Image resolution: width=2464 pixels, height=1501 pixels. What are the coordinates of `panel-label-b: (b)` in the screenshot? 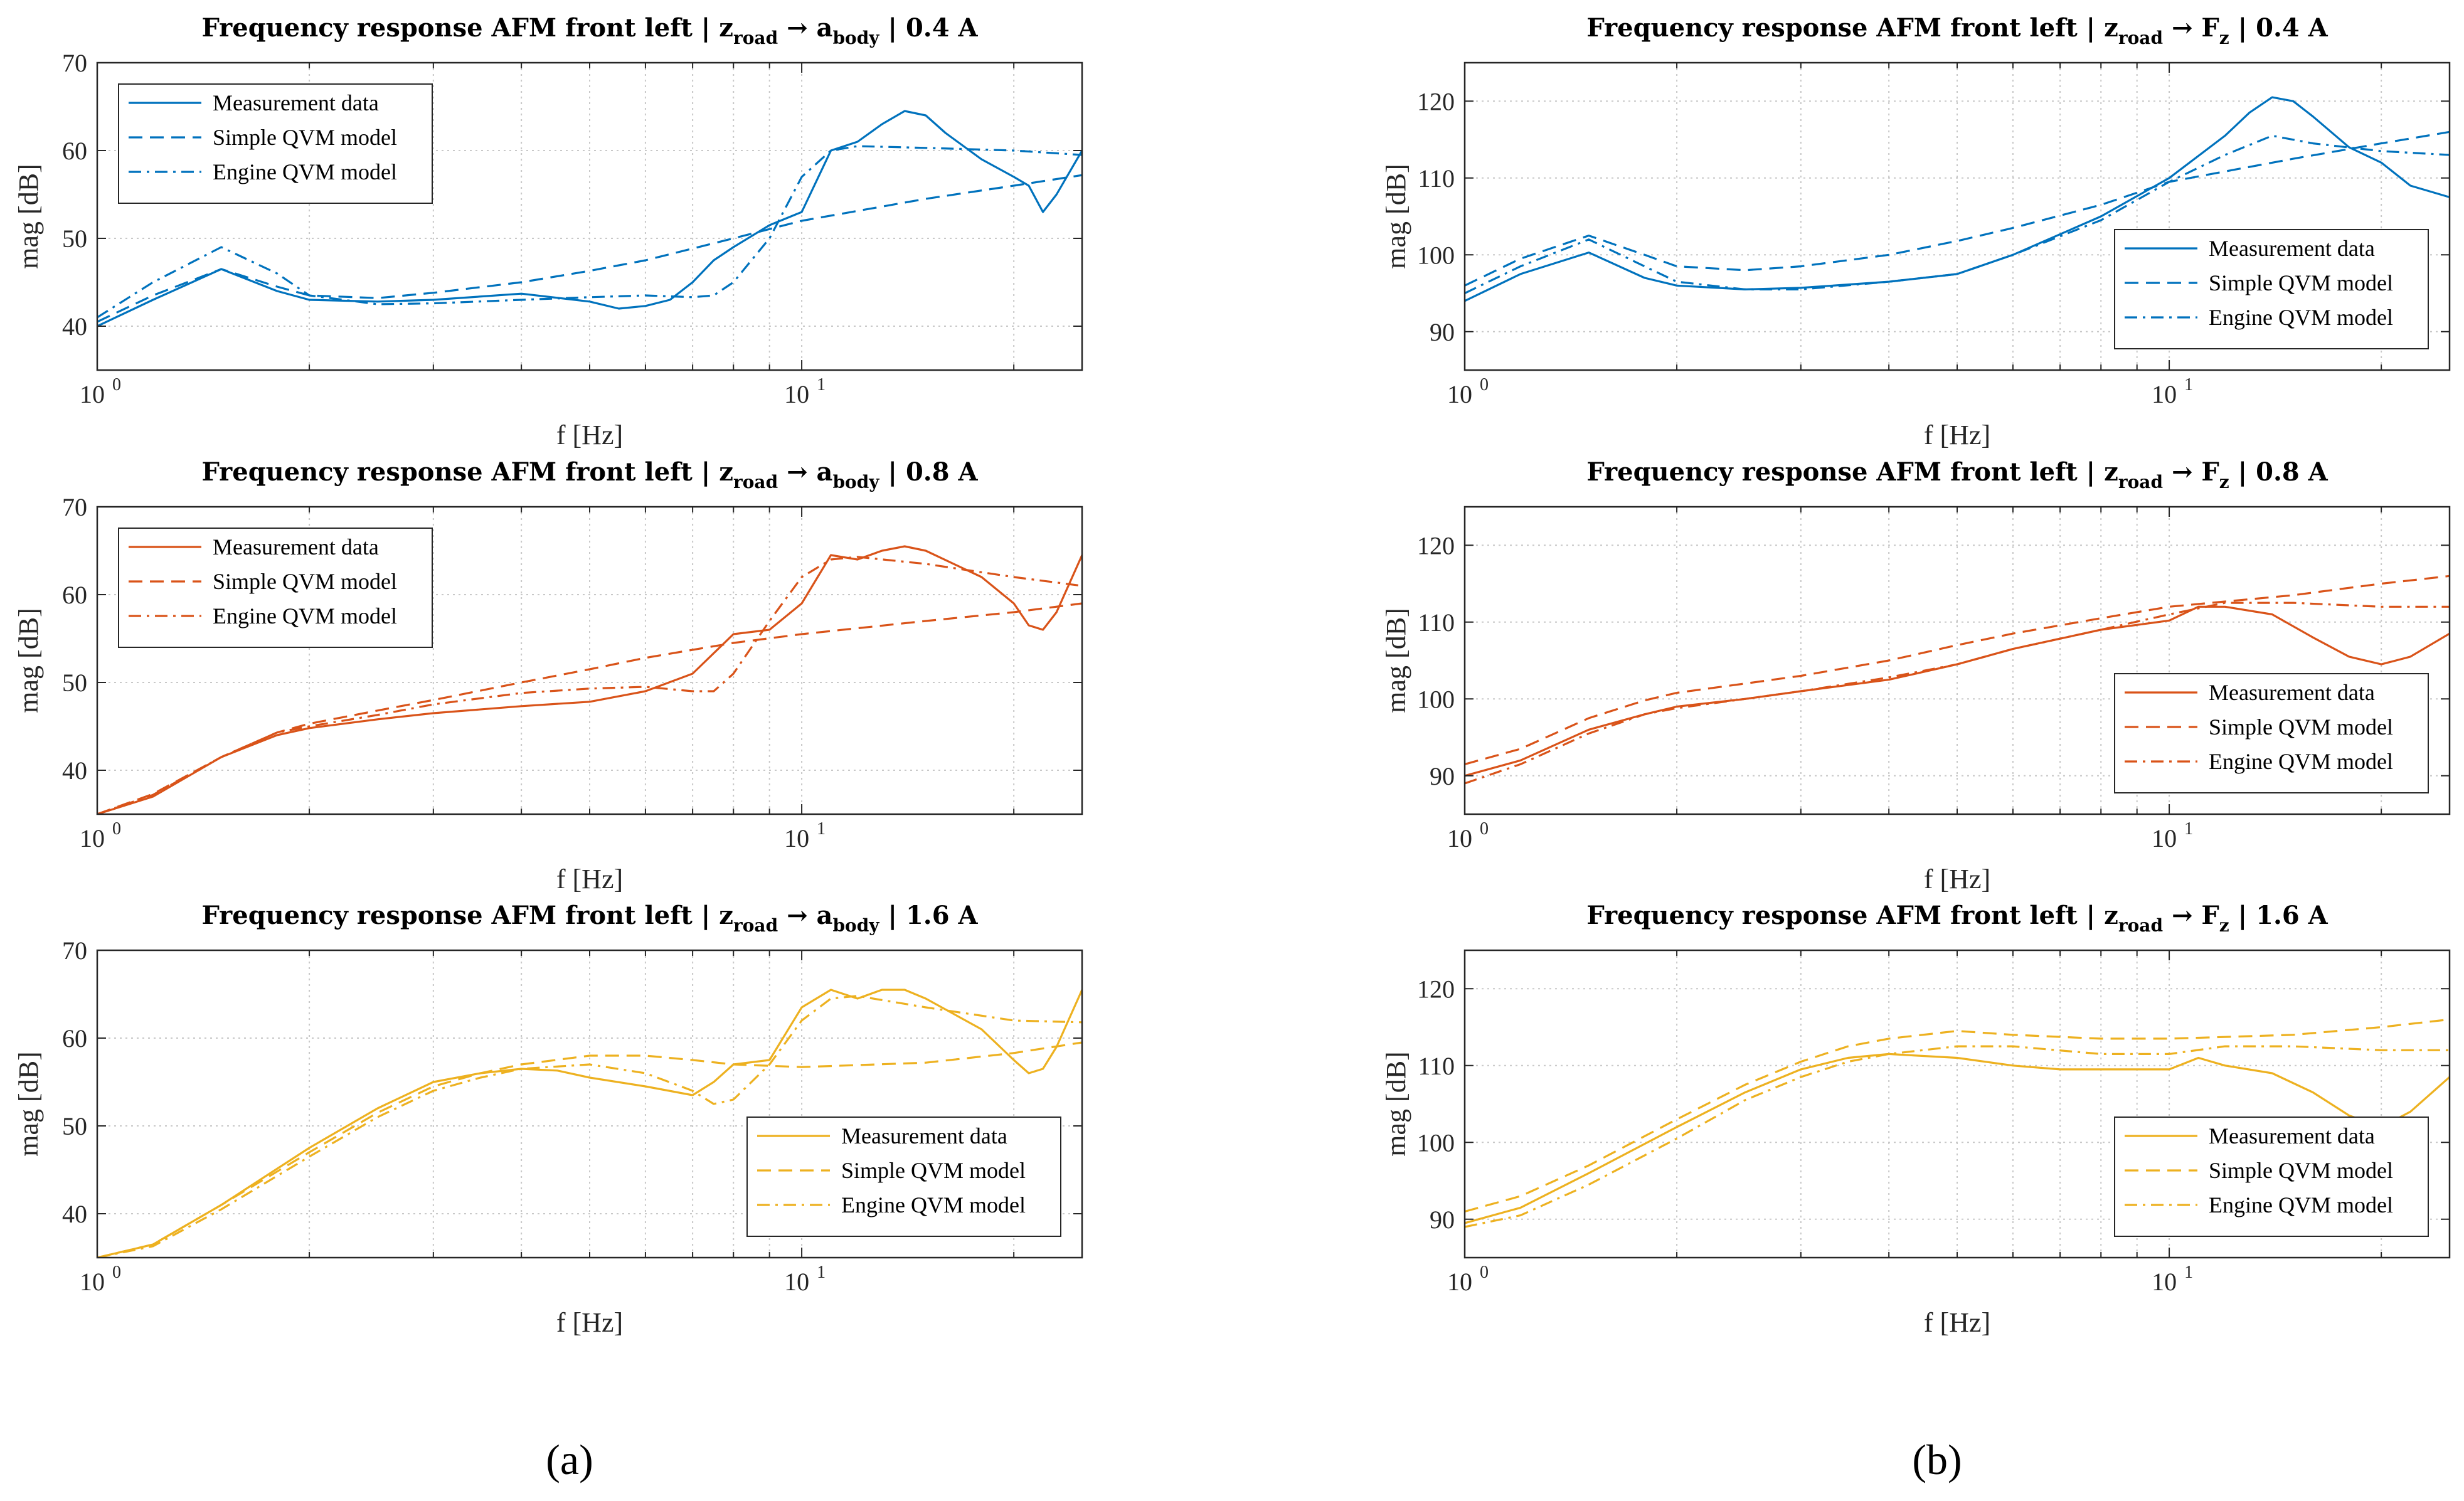 It's located at (1937, 1459).